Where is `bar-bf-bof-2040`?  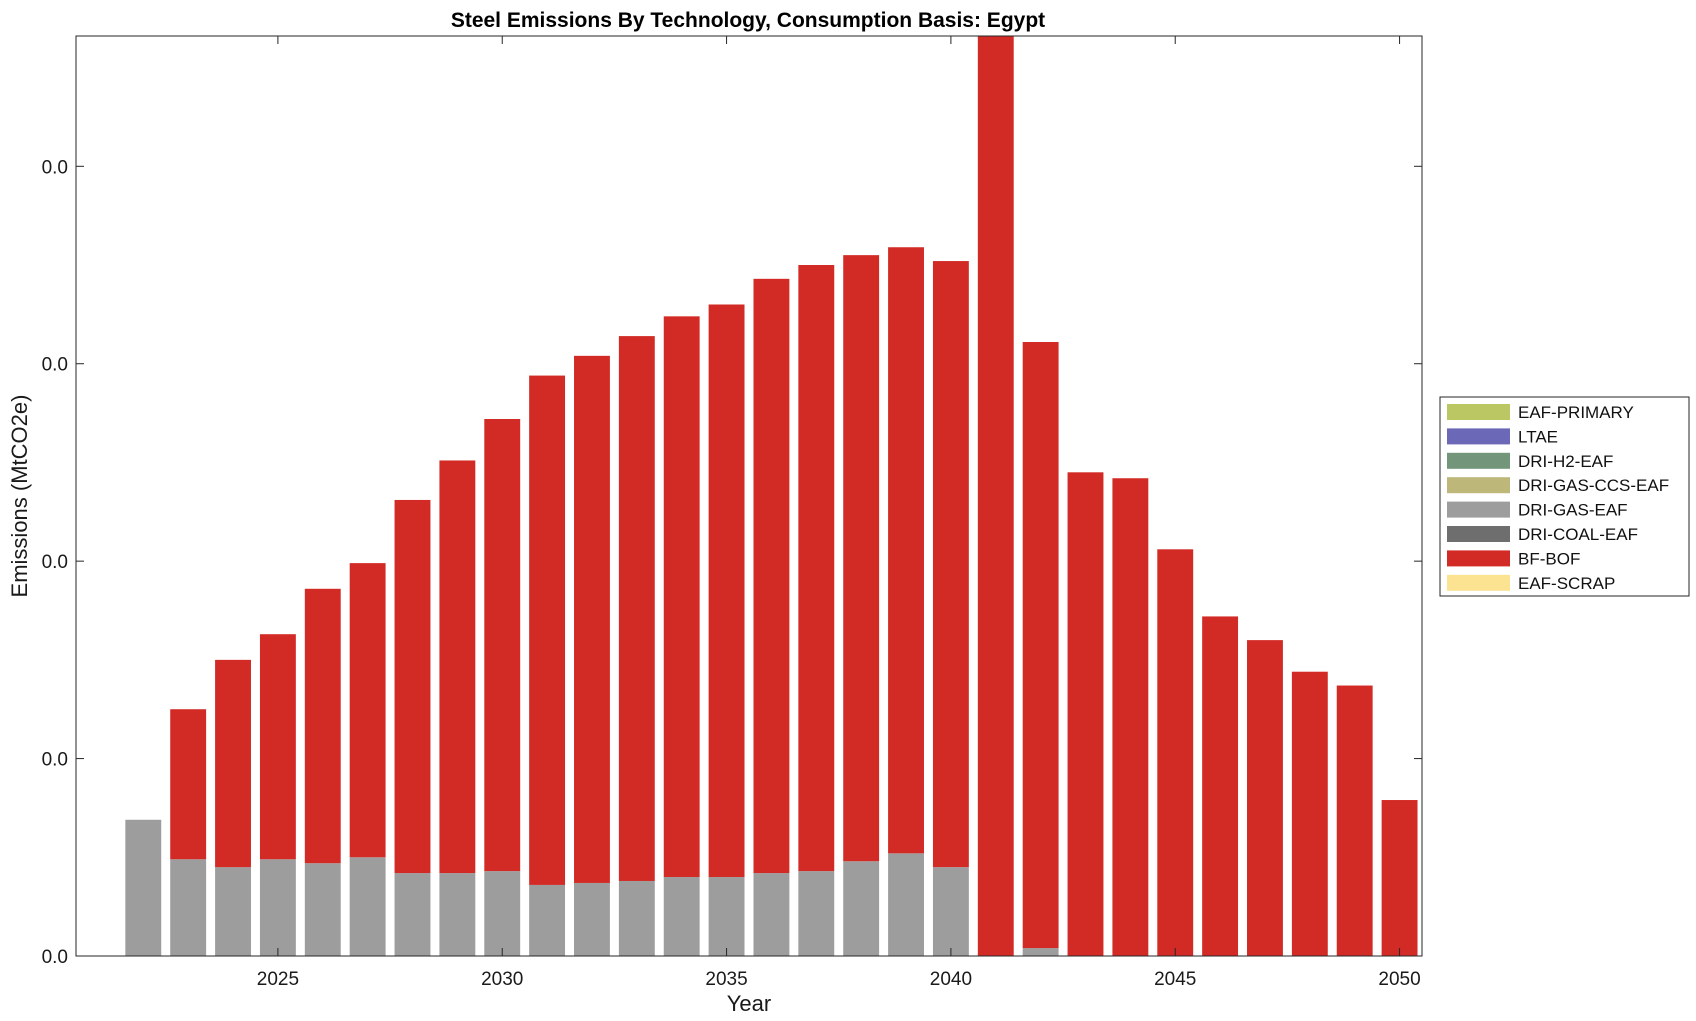
bar-bf-bof-2040 is located at coordinates (950, 564).